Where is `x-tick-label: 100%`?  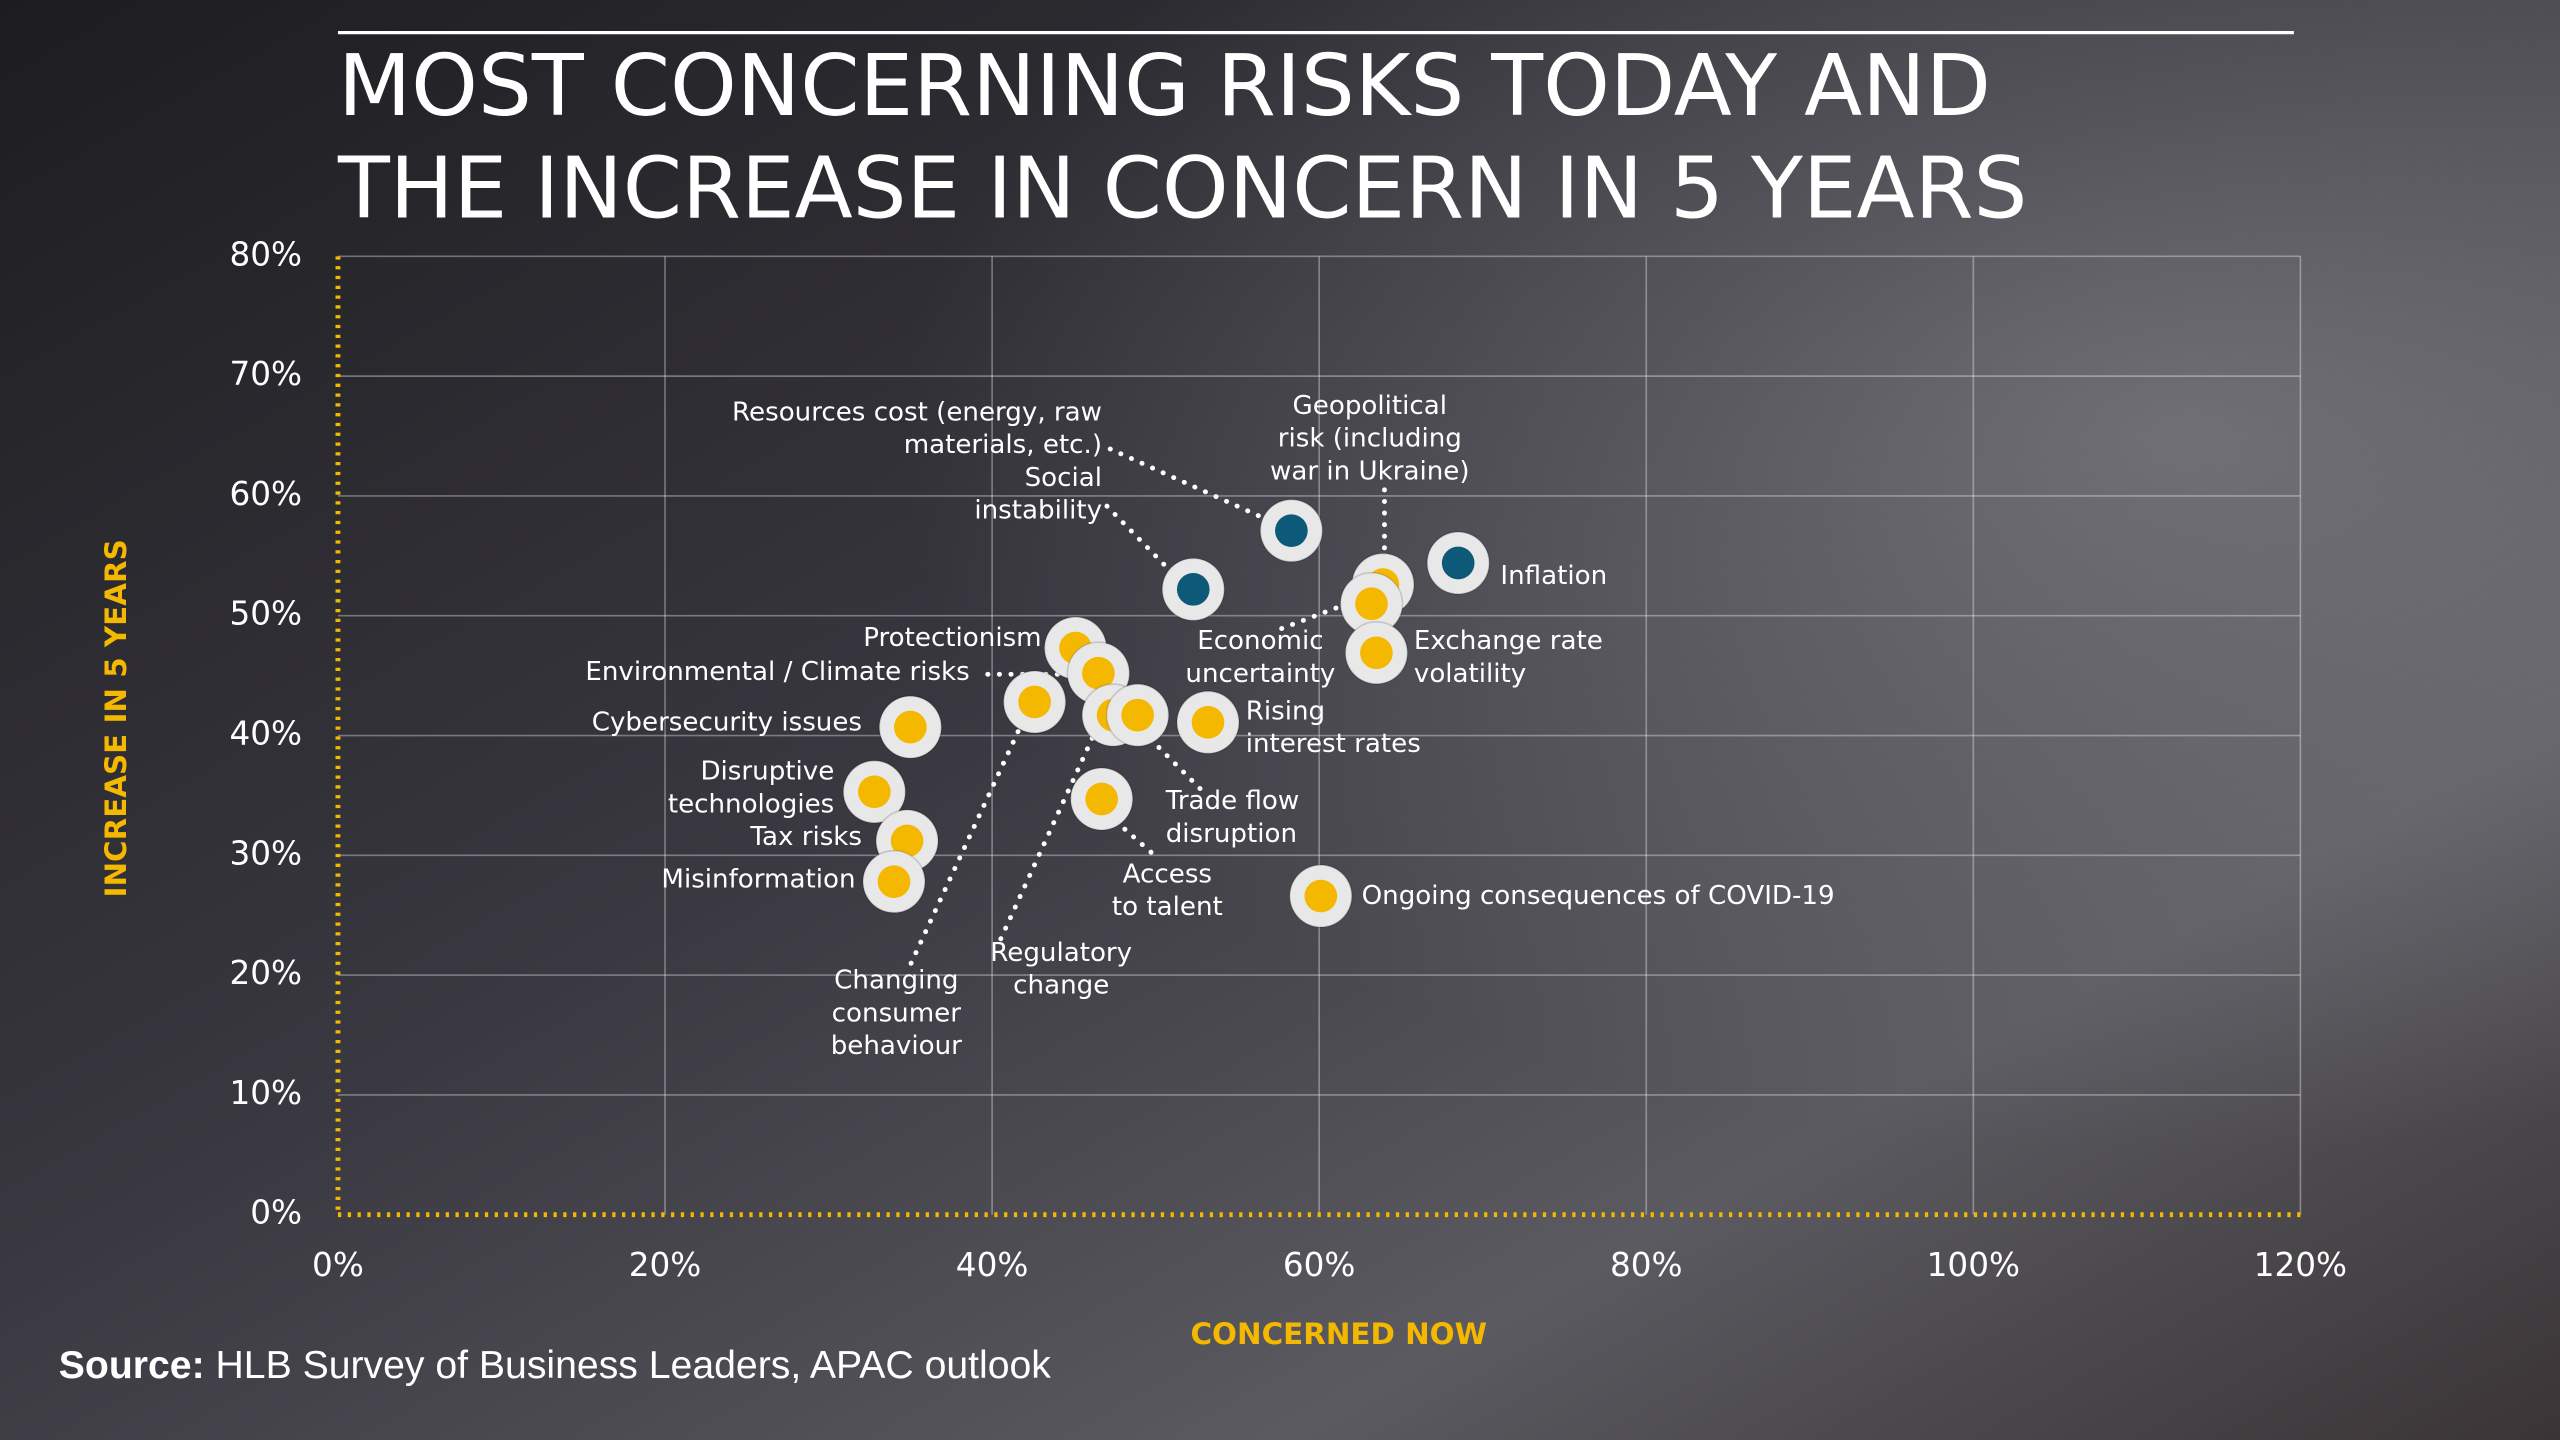 x-tick-label: 100% is located at coordinates (1973, 1265).